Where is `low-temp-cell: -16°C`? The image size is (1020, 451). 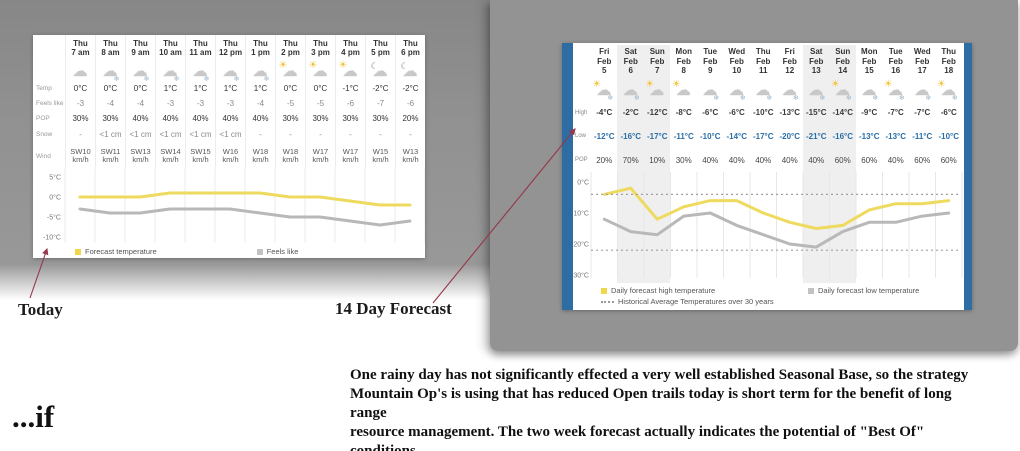
low-temp-cell: -16°C is located at coordinates (843, 136).